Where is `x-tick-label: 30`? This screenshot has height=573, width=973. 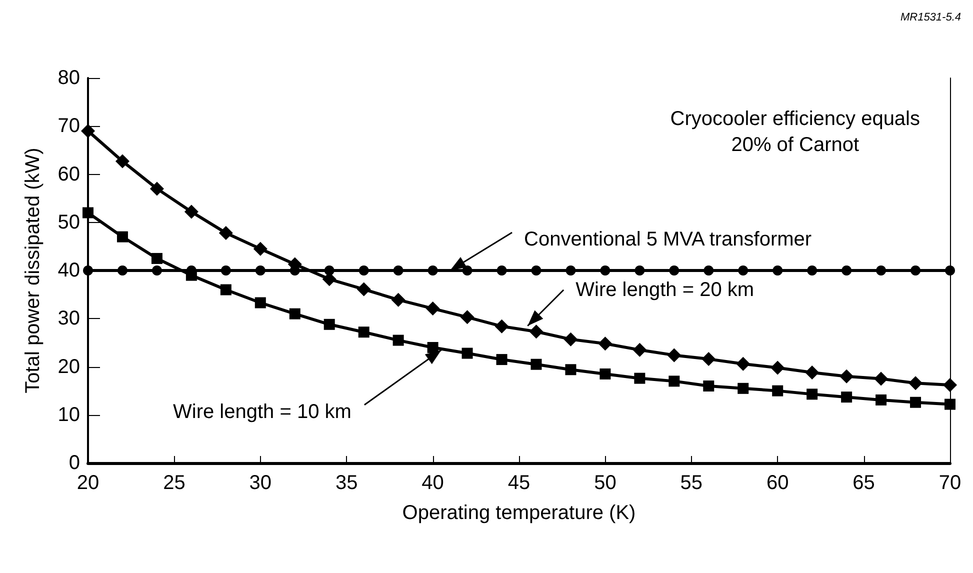 x-tick-label: 30 is located at coordinates (260, 483).